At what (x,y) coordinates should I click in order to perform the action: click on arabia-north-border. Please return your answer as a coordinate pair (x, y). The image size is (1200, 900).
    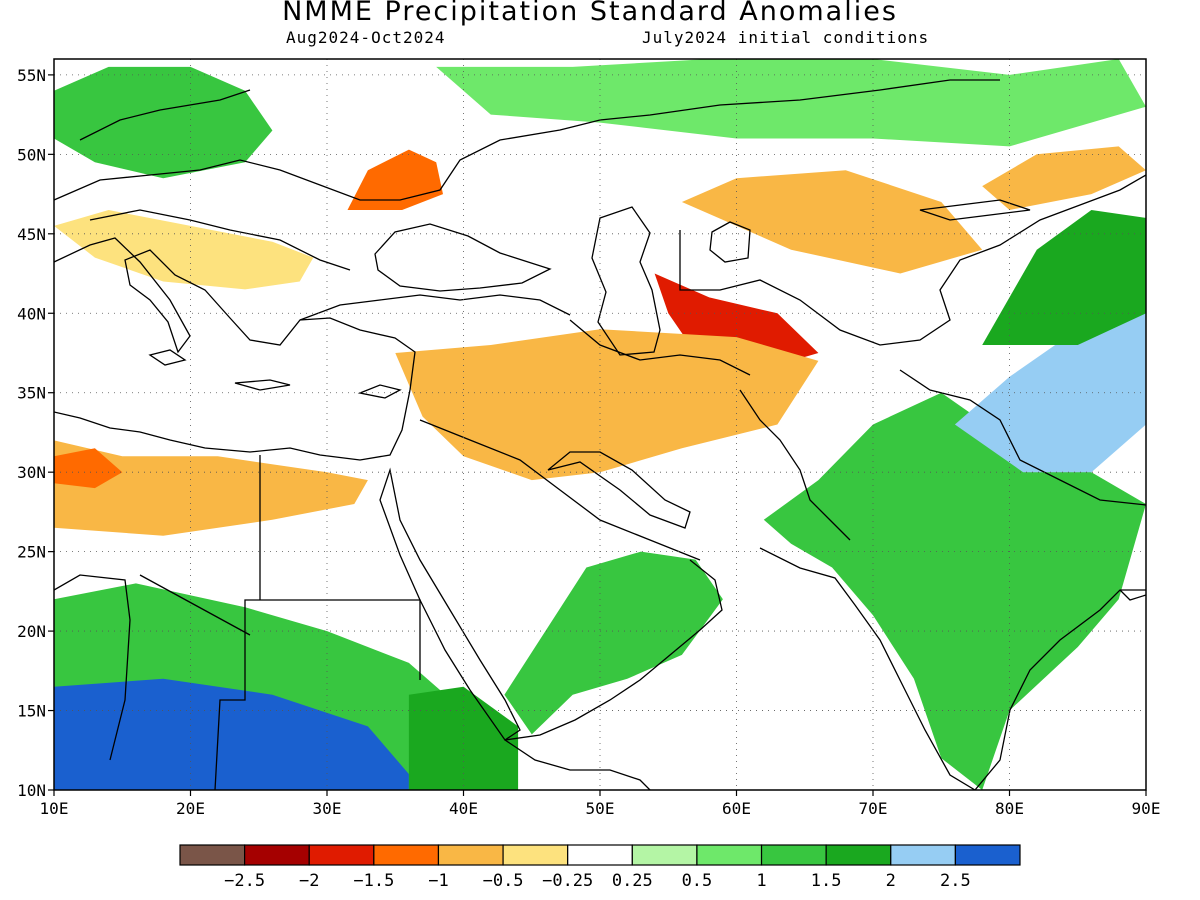
    Looking at the image, I should click on (560, 490).